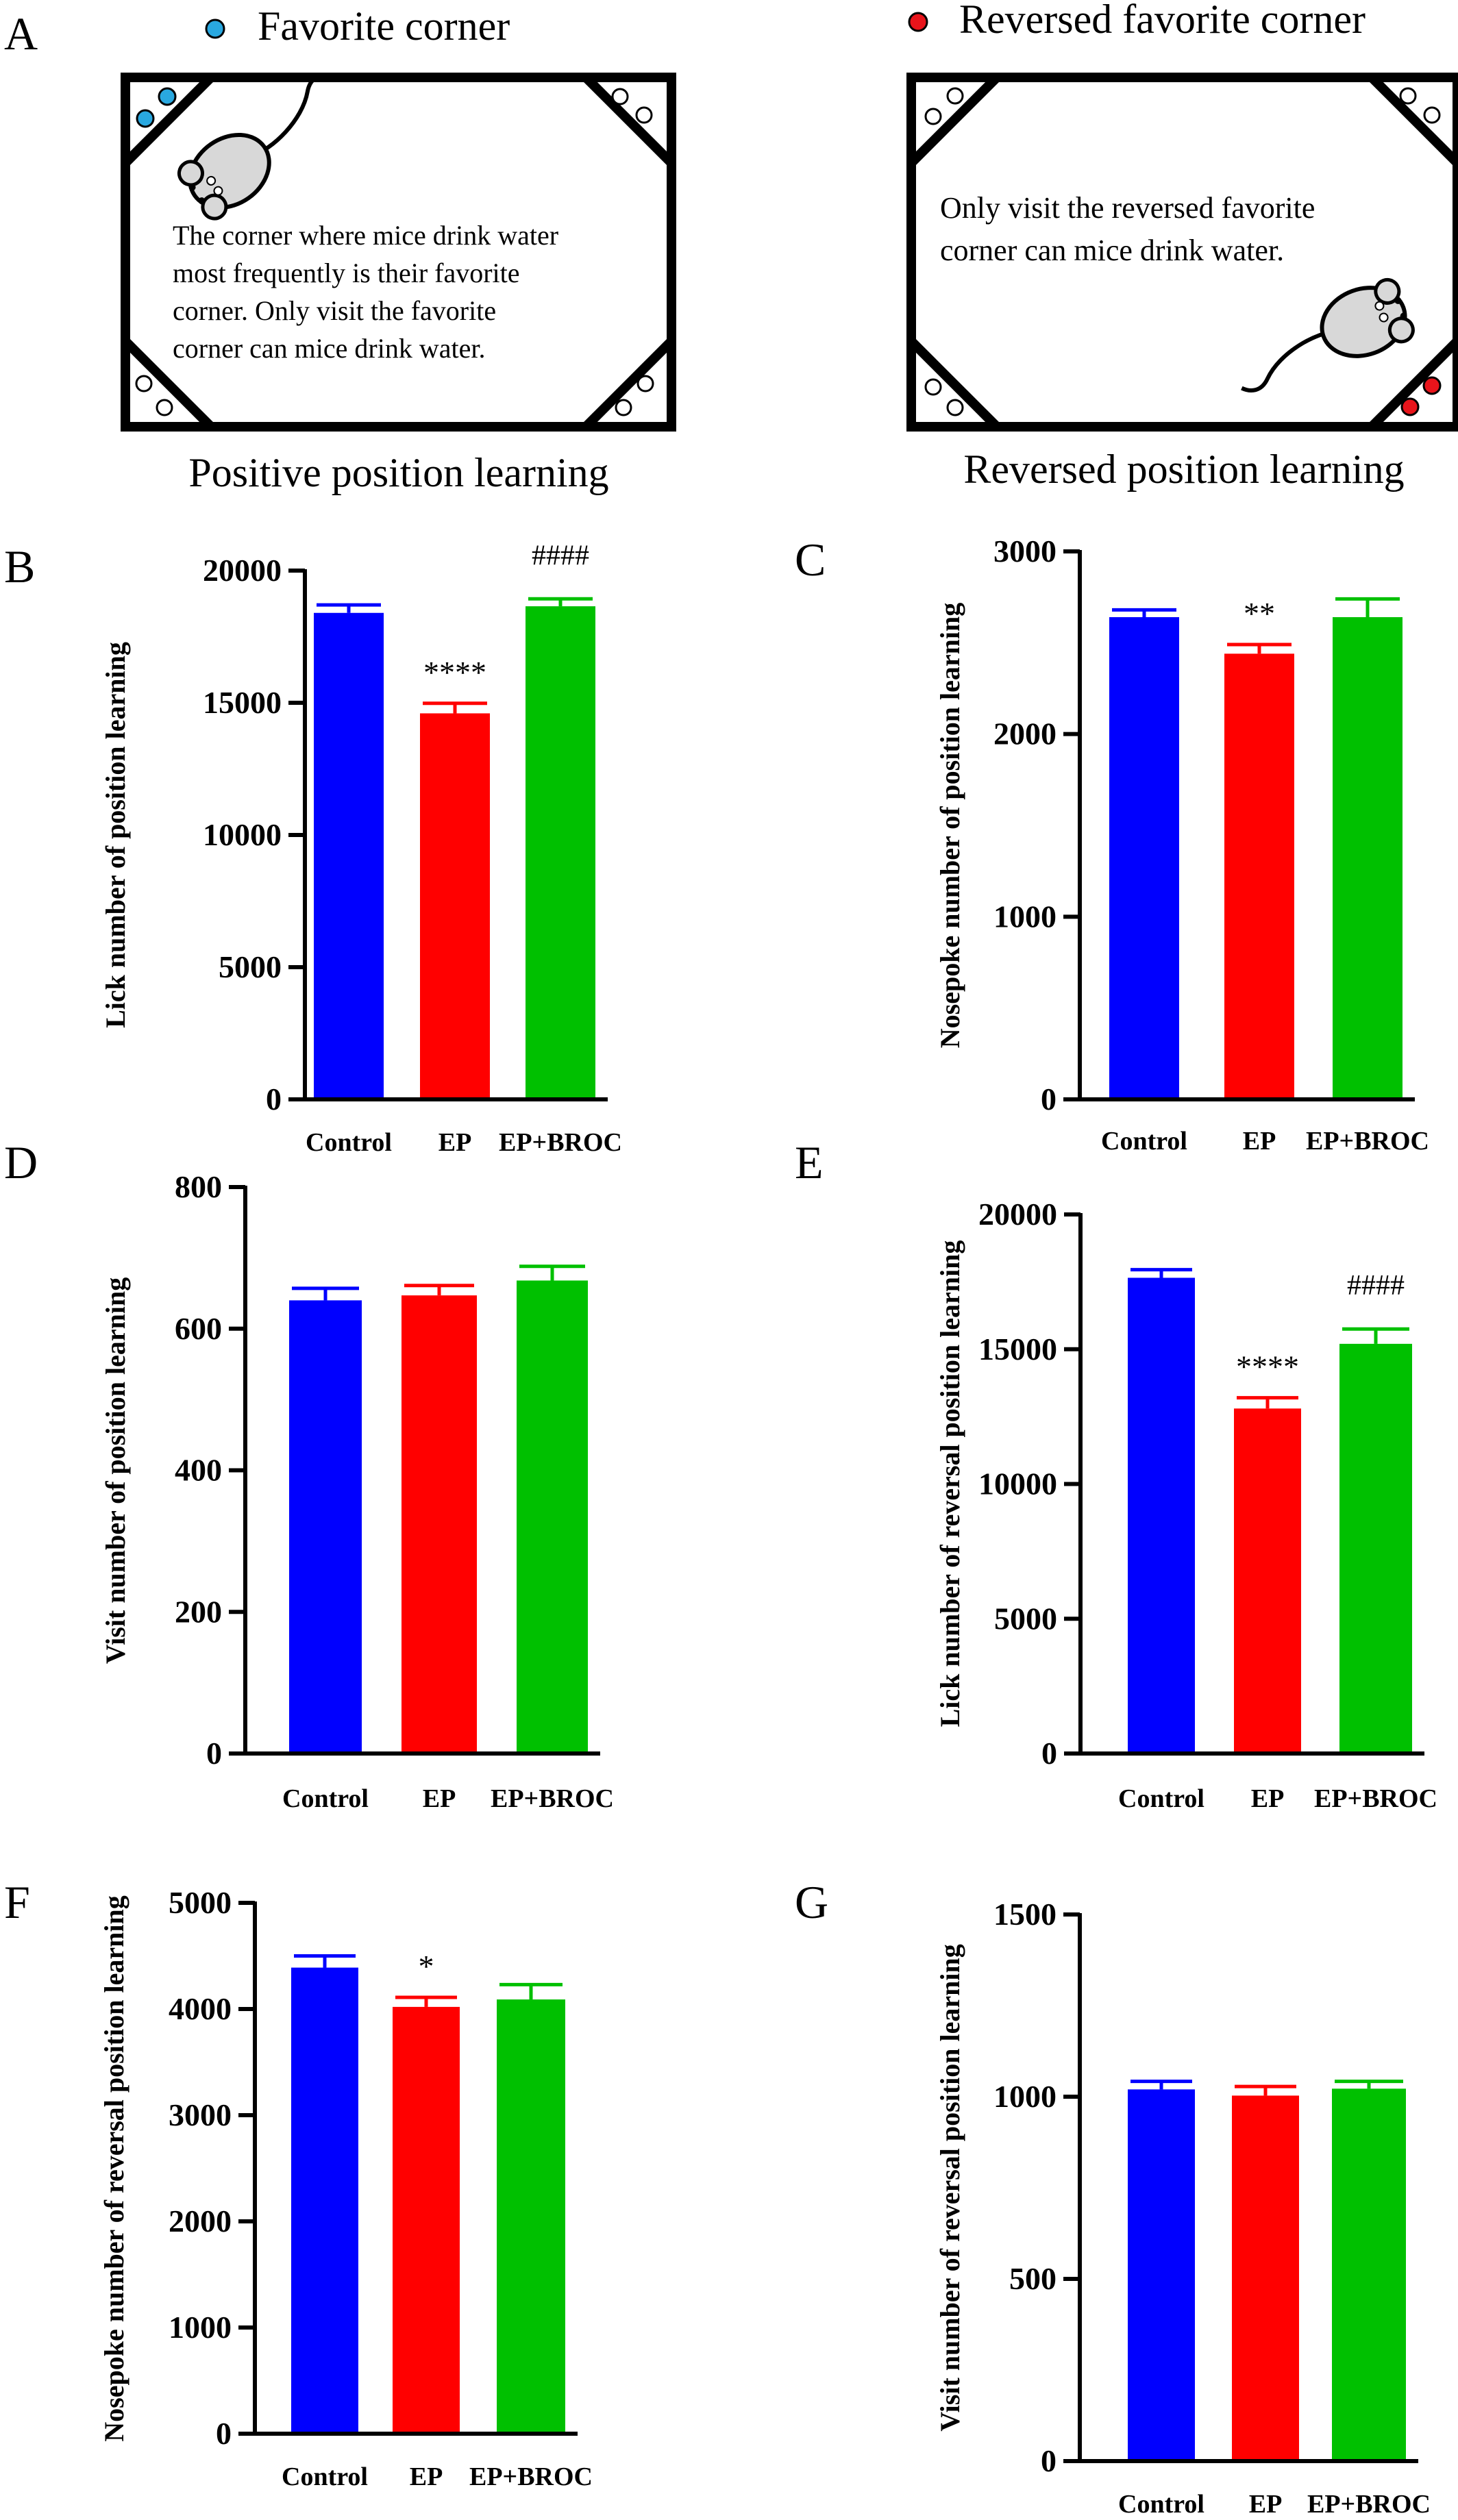 The width and height of the screenshot is (1458, 2520). Describe the element at coordinates (811, 1902) in the screenshot. I see `panel-letter-g: G` at that location.